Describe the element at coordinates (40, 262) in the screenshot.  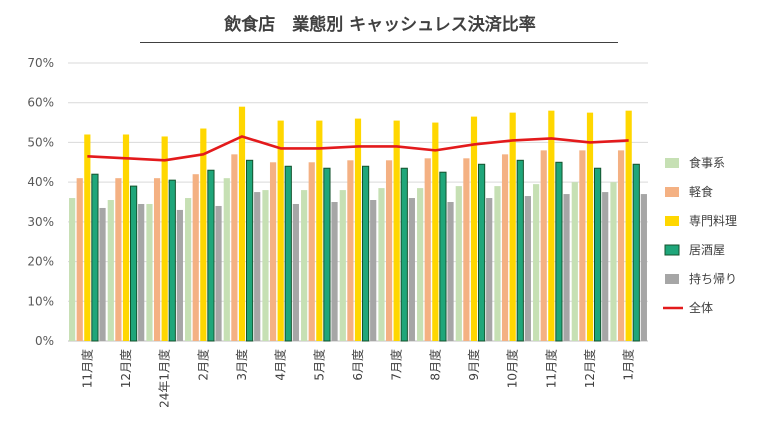
I see `y-tick-label: 20%` at that location.